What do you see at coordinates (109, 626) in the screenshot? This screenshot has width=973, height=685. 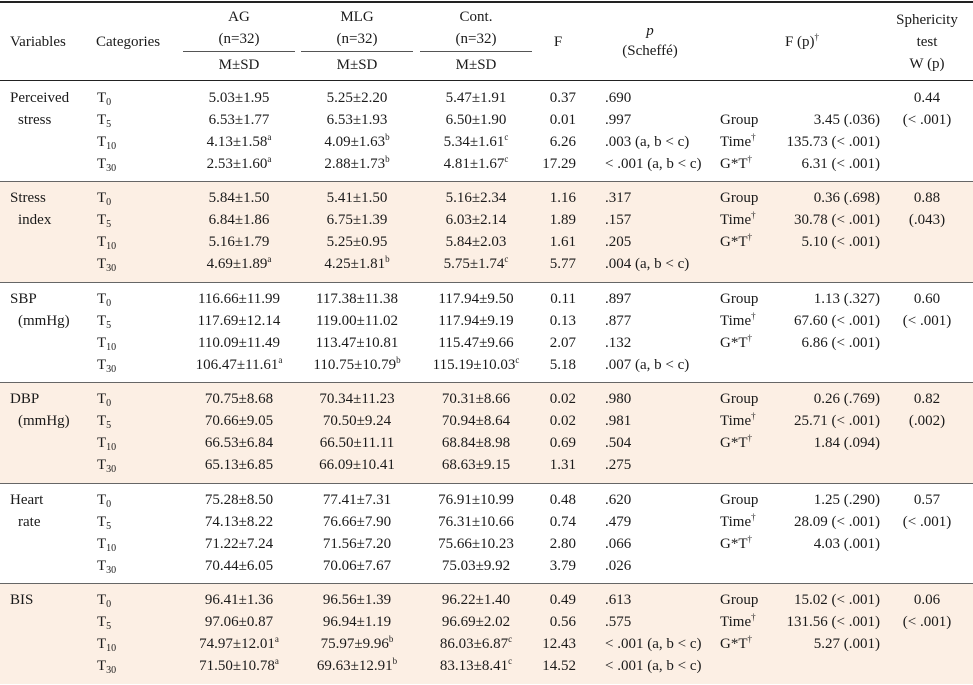 I see `time-point-subscript: 5` at bounding box center [109, 626].